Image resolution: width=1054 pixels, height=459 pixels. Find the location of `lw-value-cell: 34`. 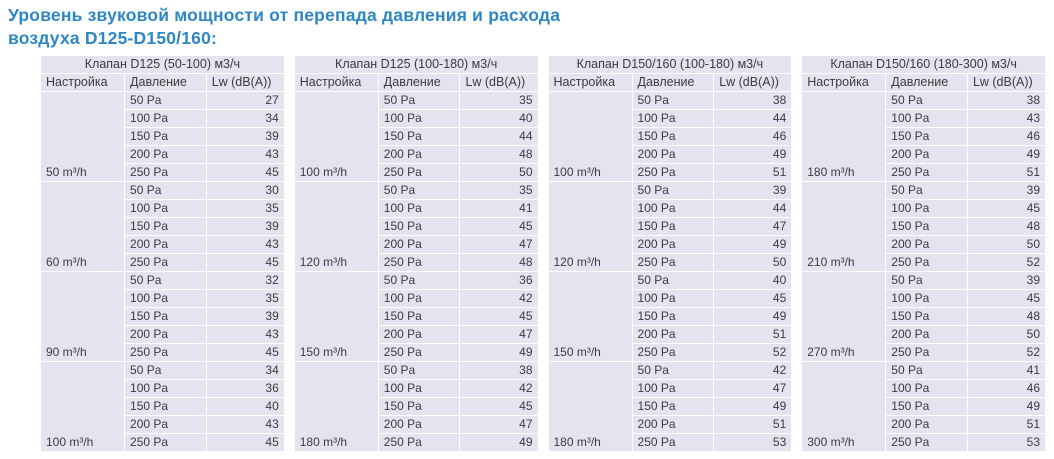

lw-value-cell: 34 is located at coordinates (245, 118).